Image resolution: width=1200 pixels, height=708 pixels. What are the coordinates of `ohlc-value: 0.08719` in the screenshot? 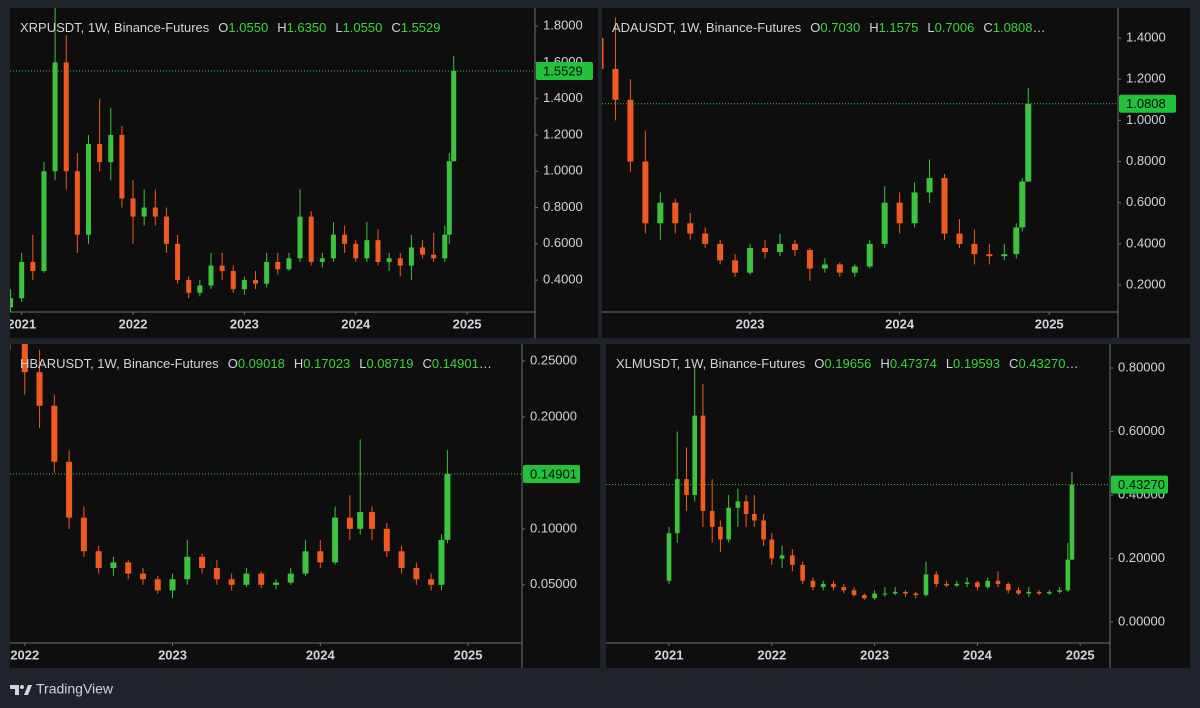 It's located at (390, 363).